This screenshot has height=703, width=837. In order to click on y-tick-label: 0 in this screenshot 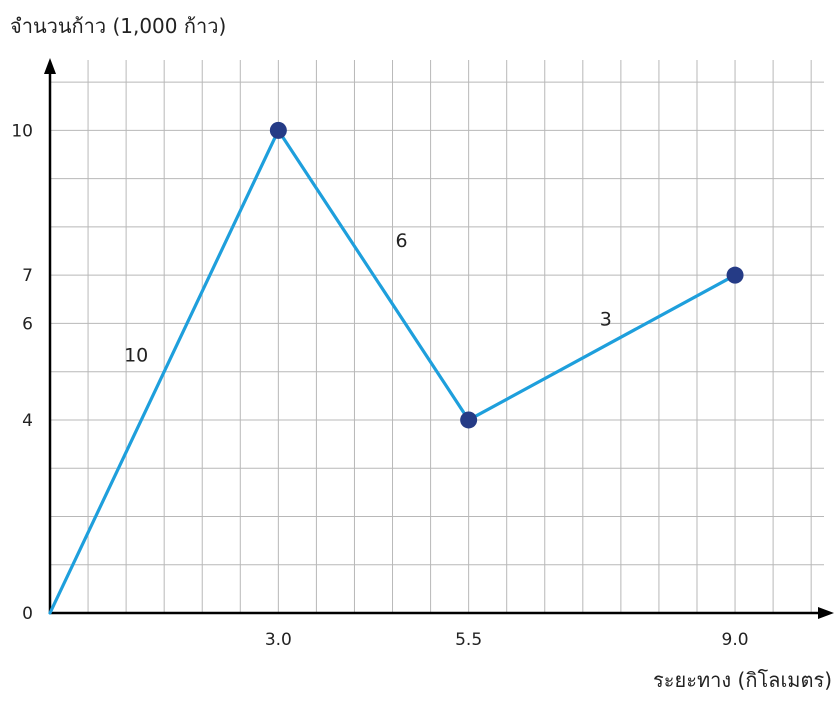, I will do `click(27, 614)`.